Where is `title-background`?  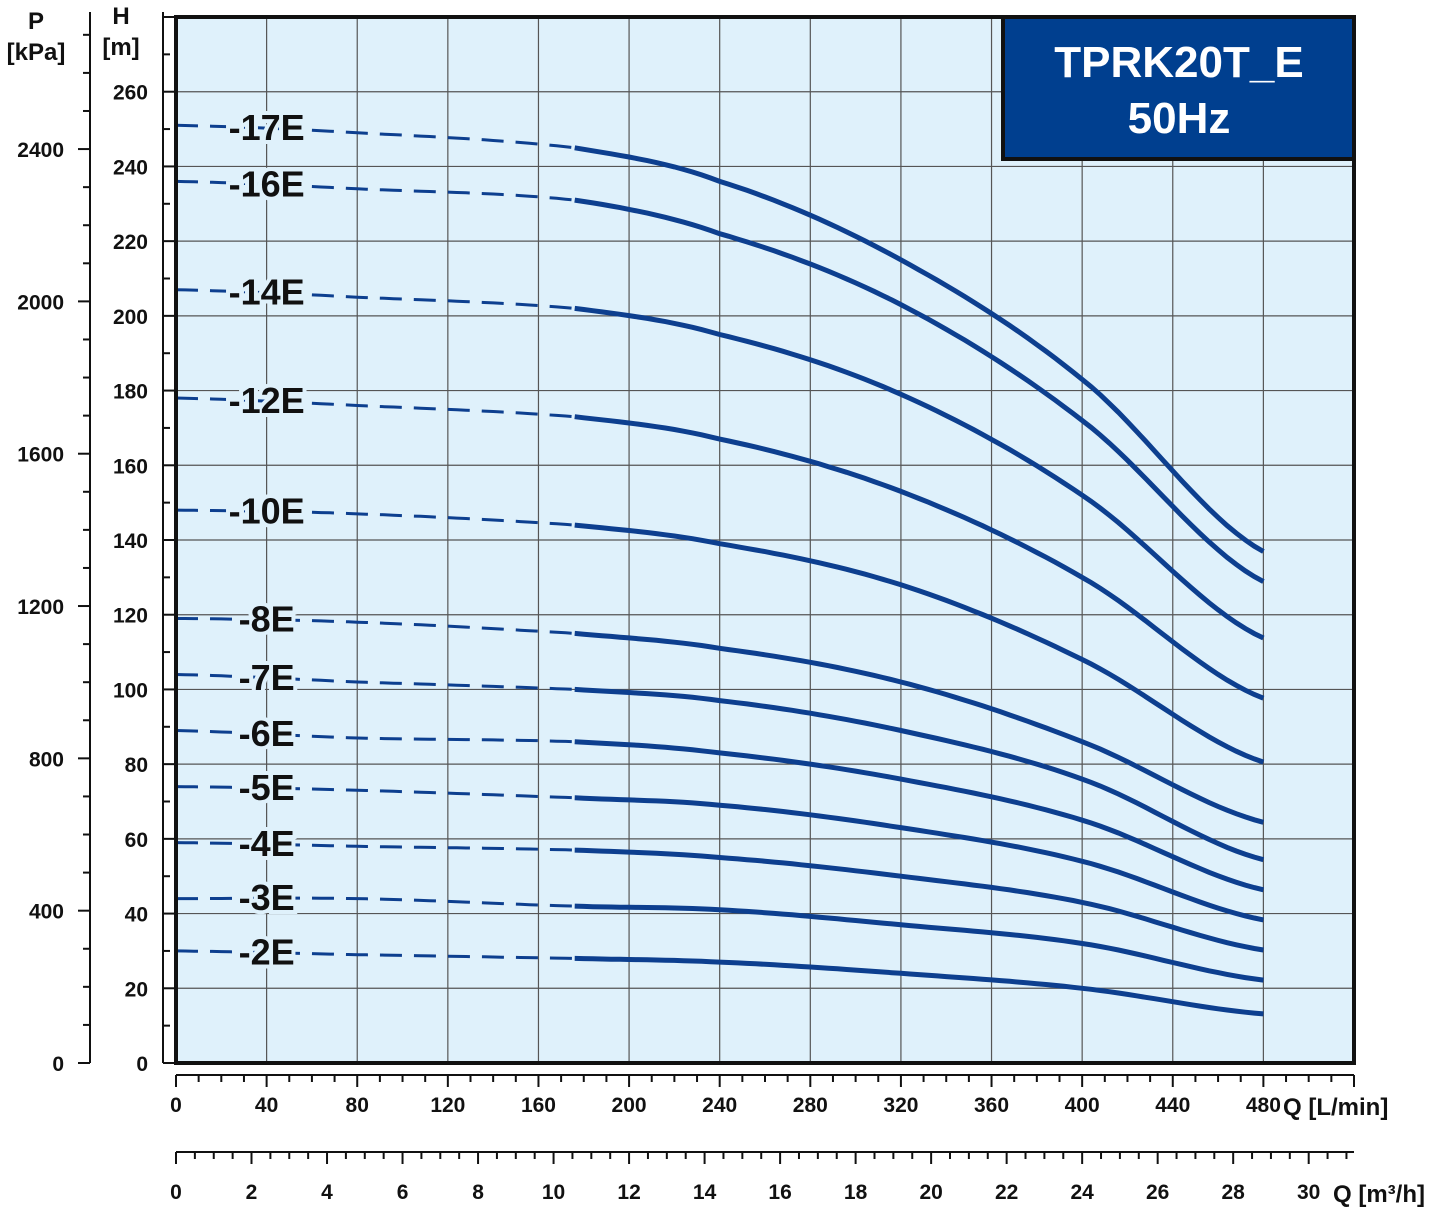
title-background is located at coordinates (1178, 88).